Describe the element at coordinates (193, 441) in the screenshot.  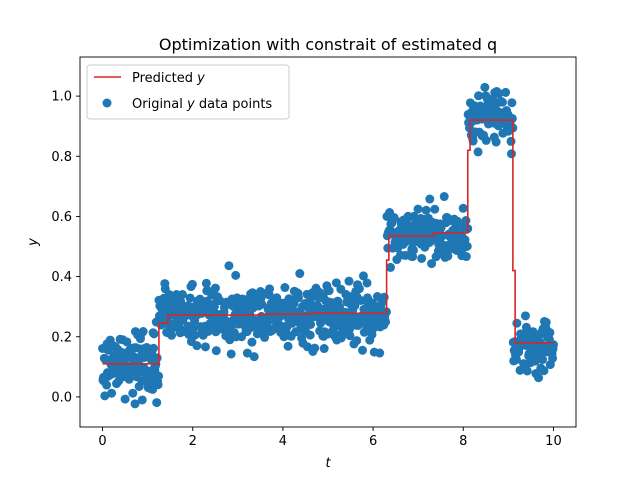
I see `x-tick-label: 2` at that location.